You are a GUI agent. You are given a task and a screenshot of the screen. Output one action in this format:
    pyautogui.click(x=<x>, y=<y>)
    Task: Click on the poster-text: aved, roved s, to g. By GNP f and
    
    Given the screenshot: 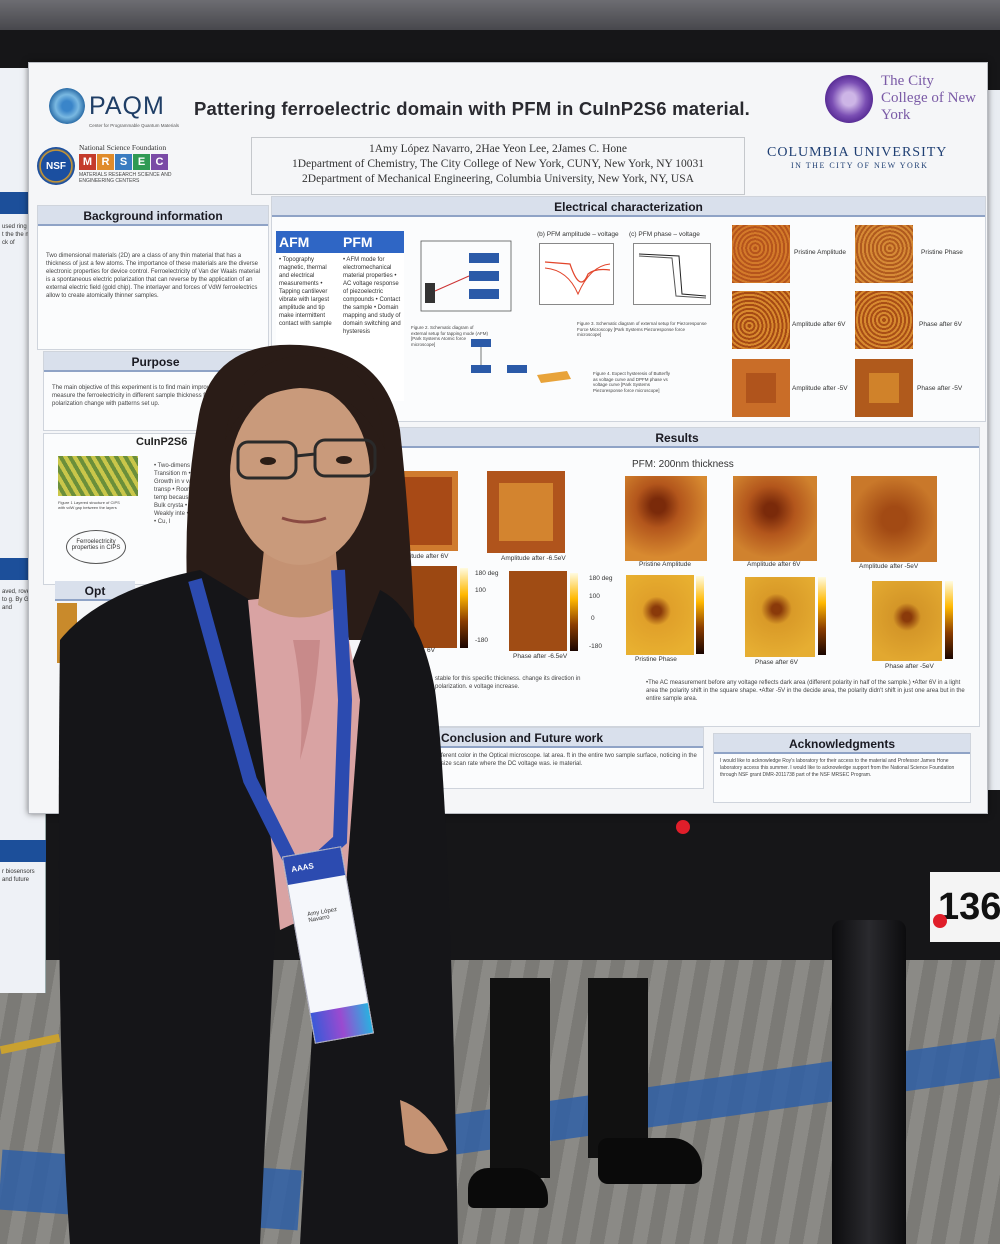 What is the action you would take?
    pyautogui.click(x=21, y=600)
    